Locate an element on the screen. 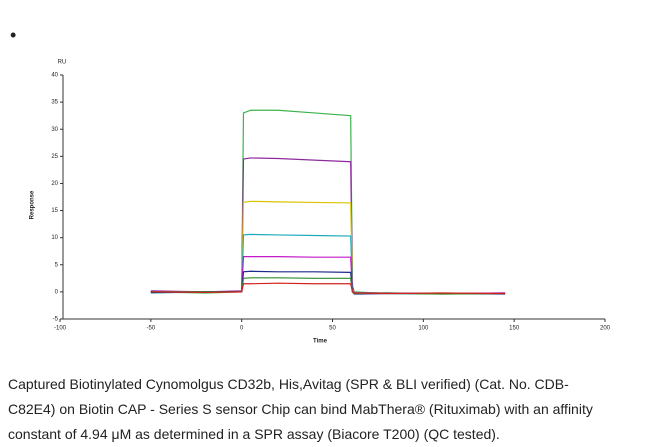  x-tick-label: -100 is located at coordinates (60, 329).